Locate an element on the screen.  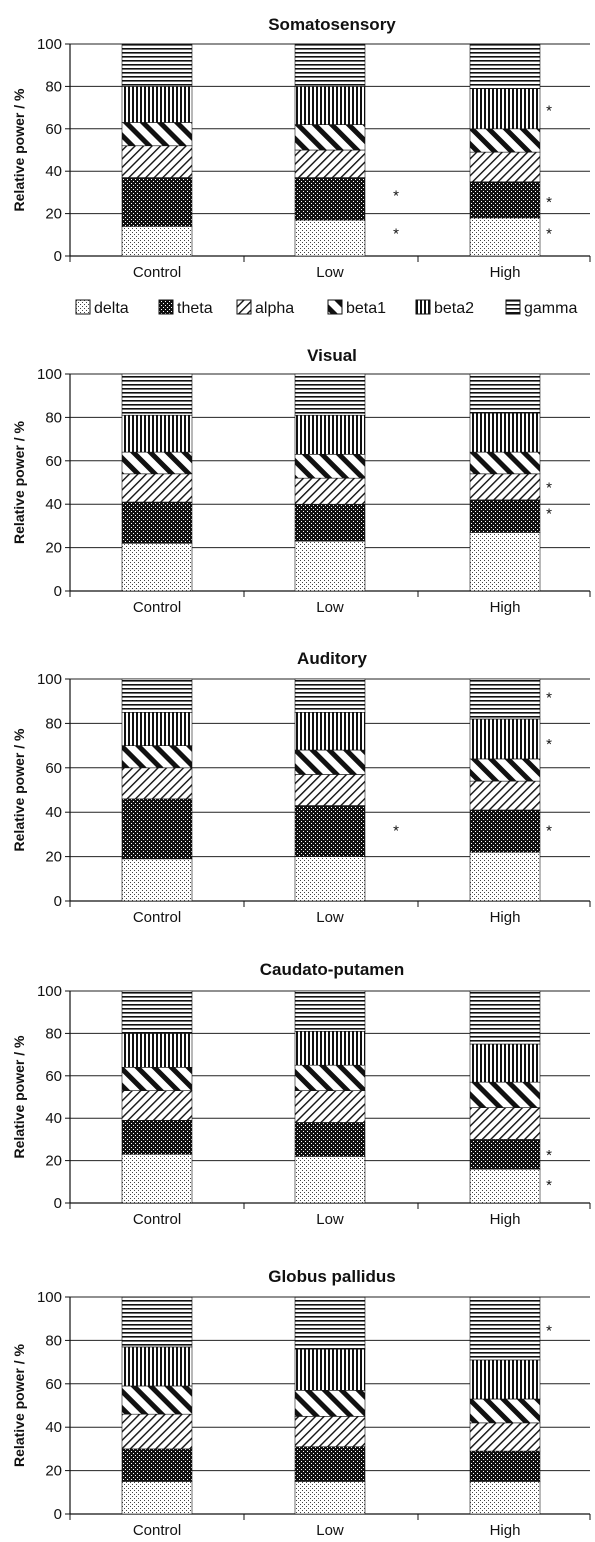
chart-title: Globus pallidus is located at coordinates (332, 1276).